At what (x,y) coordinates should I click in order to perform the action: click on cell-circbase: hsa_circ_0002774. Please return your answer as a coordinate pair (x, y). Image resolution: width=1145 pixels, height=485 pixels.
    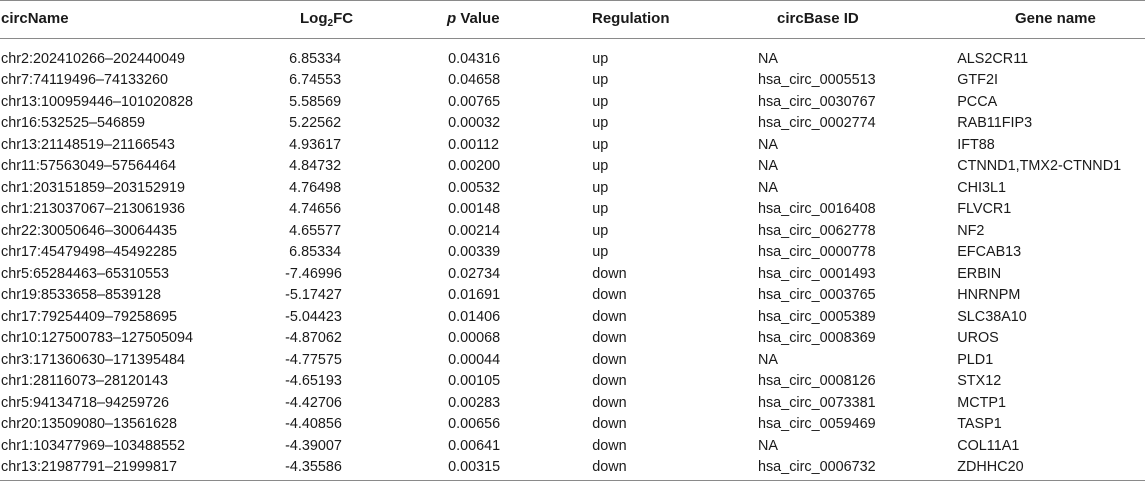
    Looking at the image, I should click on (816, 123).